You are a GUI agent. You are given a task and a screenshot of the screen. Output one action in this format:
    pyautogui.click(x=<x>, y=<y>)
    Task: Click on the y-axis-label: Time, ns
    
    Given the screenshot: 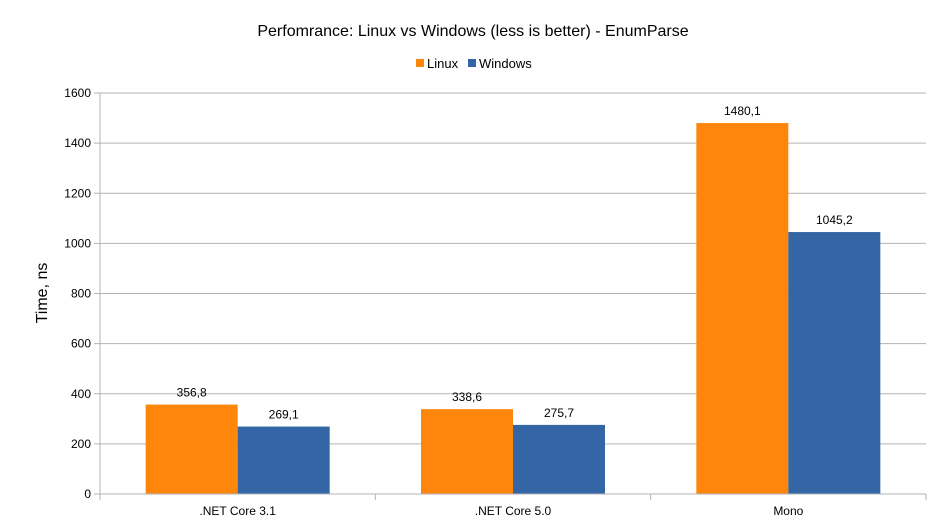 What is the action you would take?
    pyautogui.click(x=42, y=293)
    